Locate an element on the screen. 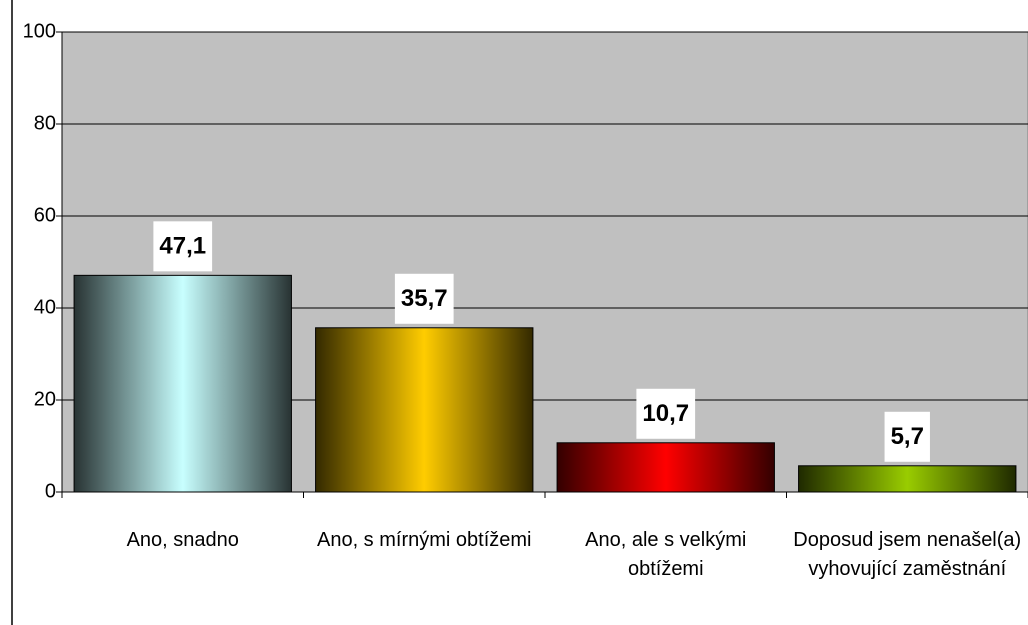  value-label: 10,7 is located at coordinates (665, 413).